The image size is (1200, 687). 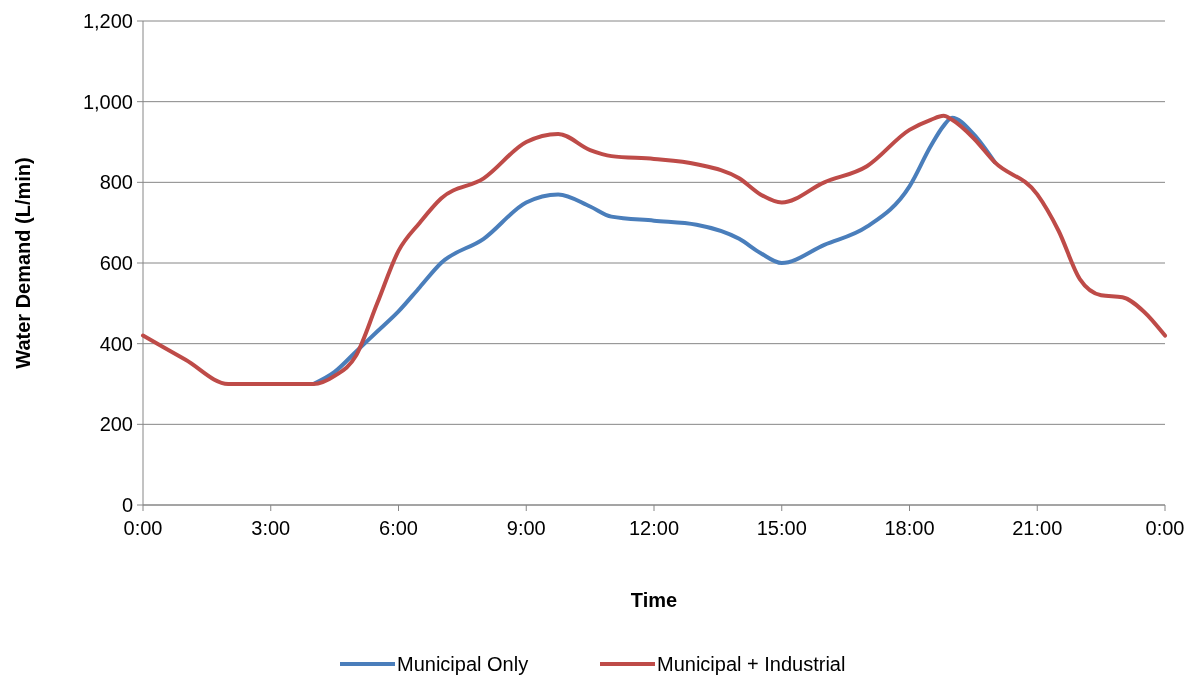 What do you see at coordinates (127, 505) in the screenshot?
I see `y-tick-label: 0` at bounding box center [127, 505].